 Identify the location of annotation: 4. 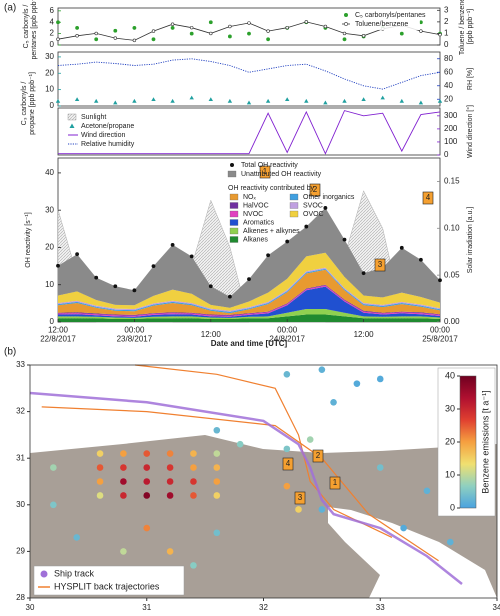
(288, 463).